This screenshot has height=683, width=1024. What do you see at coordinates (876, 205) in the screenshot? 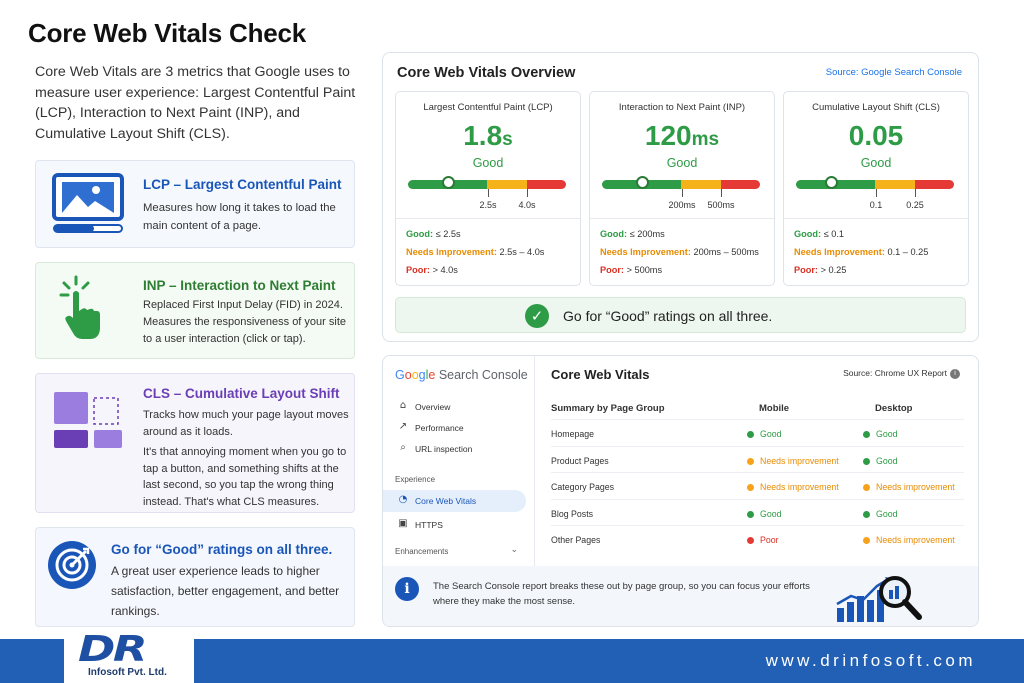
I see `metric-tick-label: 0.1` at bounding box center [876, 205].